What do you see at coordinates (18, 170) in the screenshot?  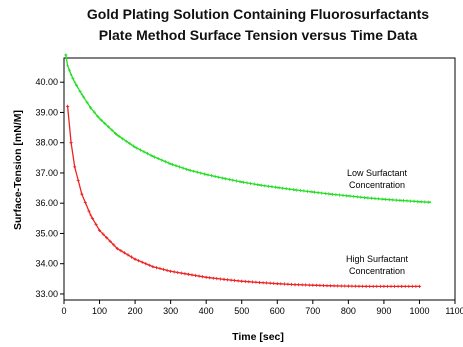 I see `y-axis-label: Surface-Tension [mN/M]` at bounding box center [18, 170].